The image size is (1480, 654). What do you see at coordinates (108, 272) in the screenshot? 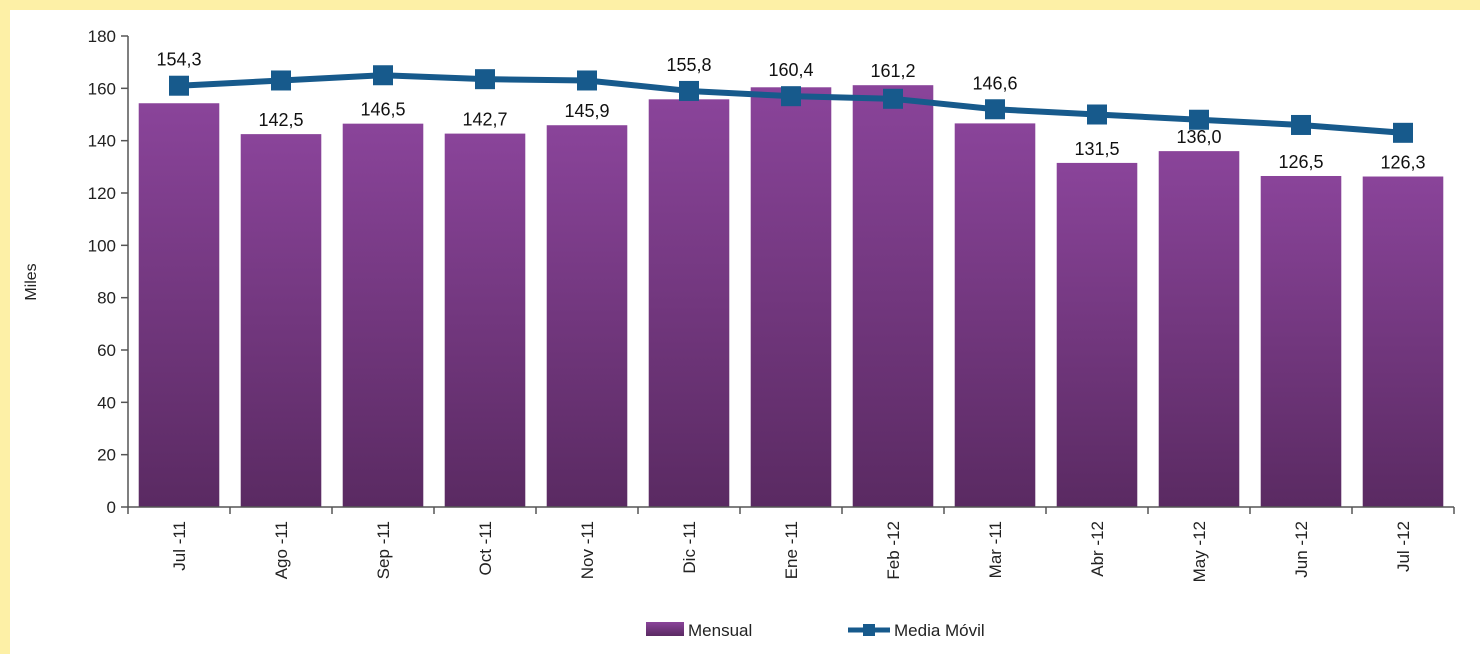
I see `y-axis: 0 20 40 60 80 100 120 140 160 180` at bounding box center [108, 272].